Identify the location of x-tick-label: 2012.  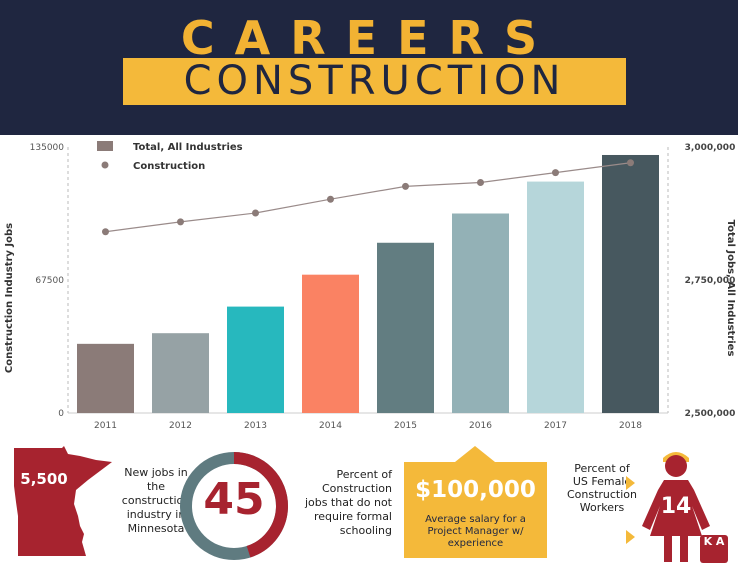
(180, 426).